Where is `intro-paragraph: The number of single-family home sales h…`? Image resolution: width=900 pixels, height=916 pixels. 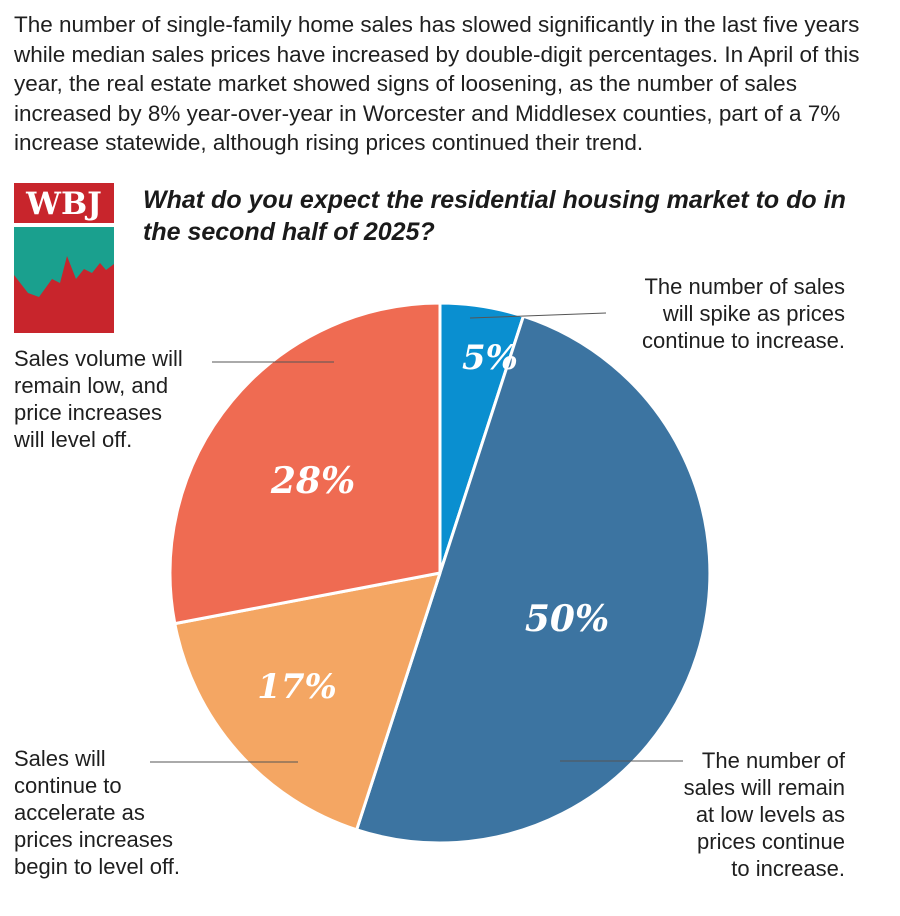
intro-paragraph: The number of single-family home sales h… is located at coordinates (437, 83).